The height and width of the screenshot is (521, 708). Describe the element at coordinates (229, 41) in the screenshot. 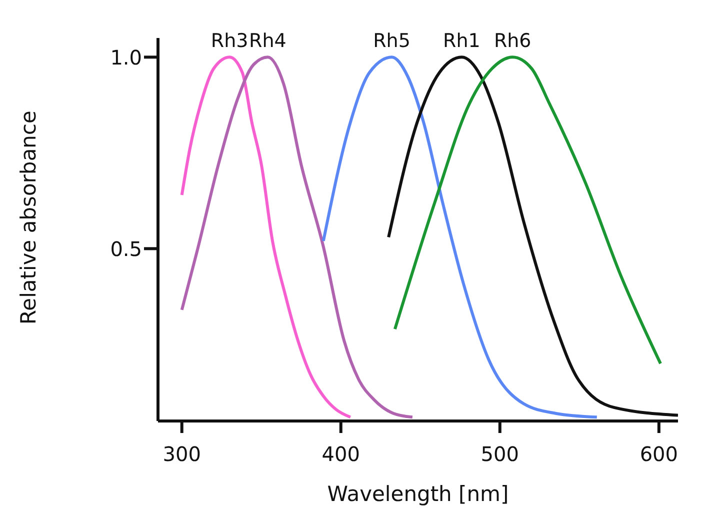

I see `series-label: Rh3` at that location.